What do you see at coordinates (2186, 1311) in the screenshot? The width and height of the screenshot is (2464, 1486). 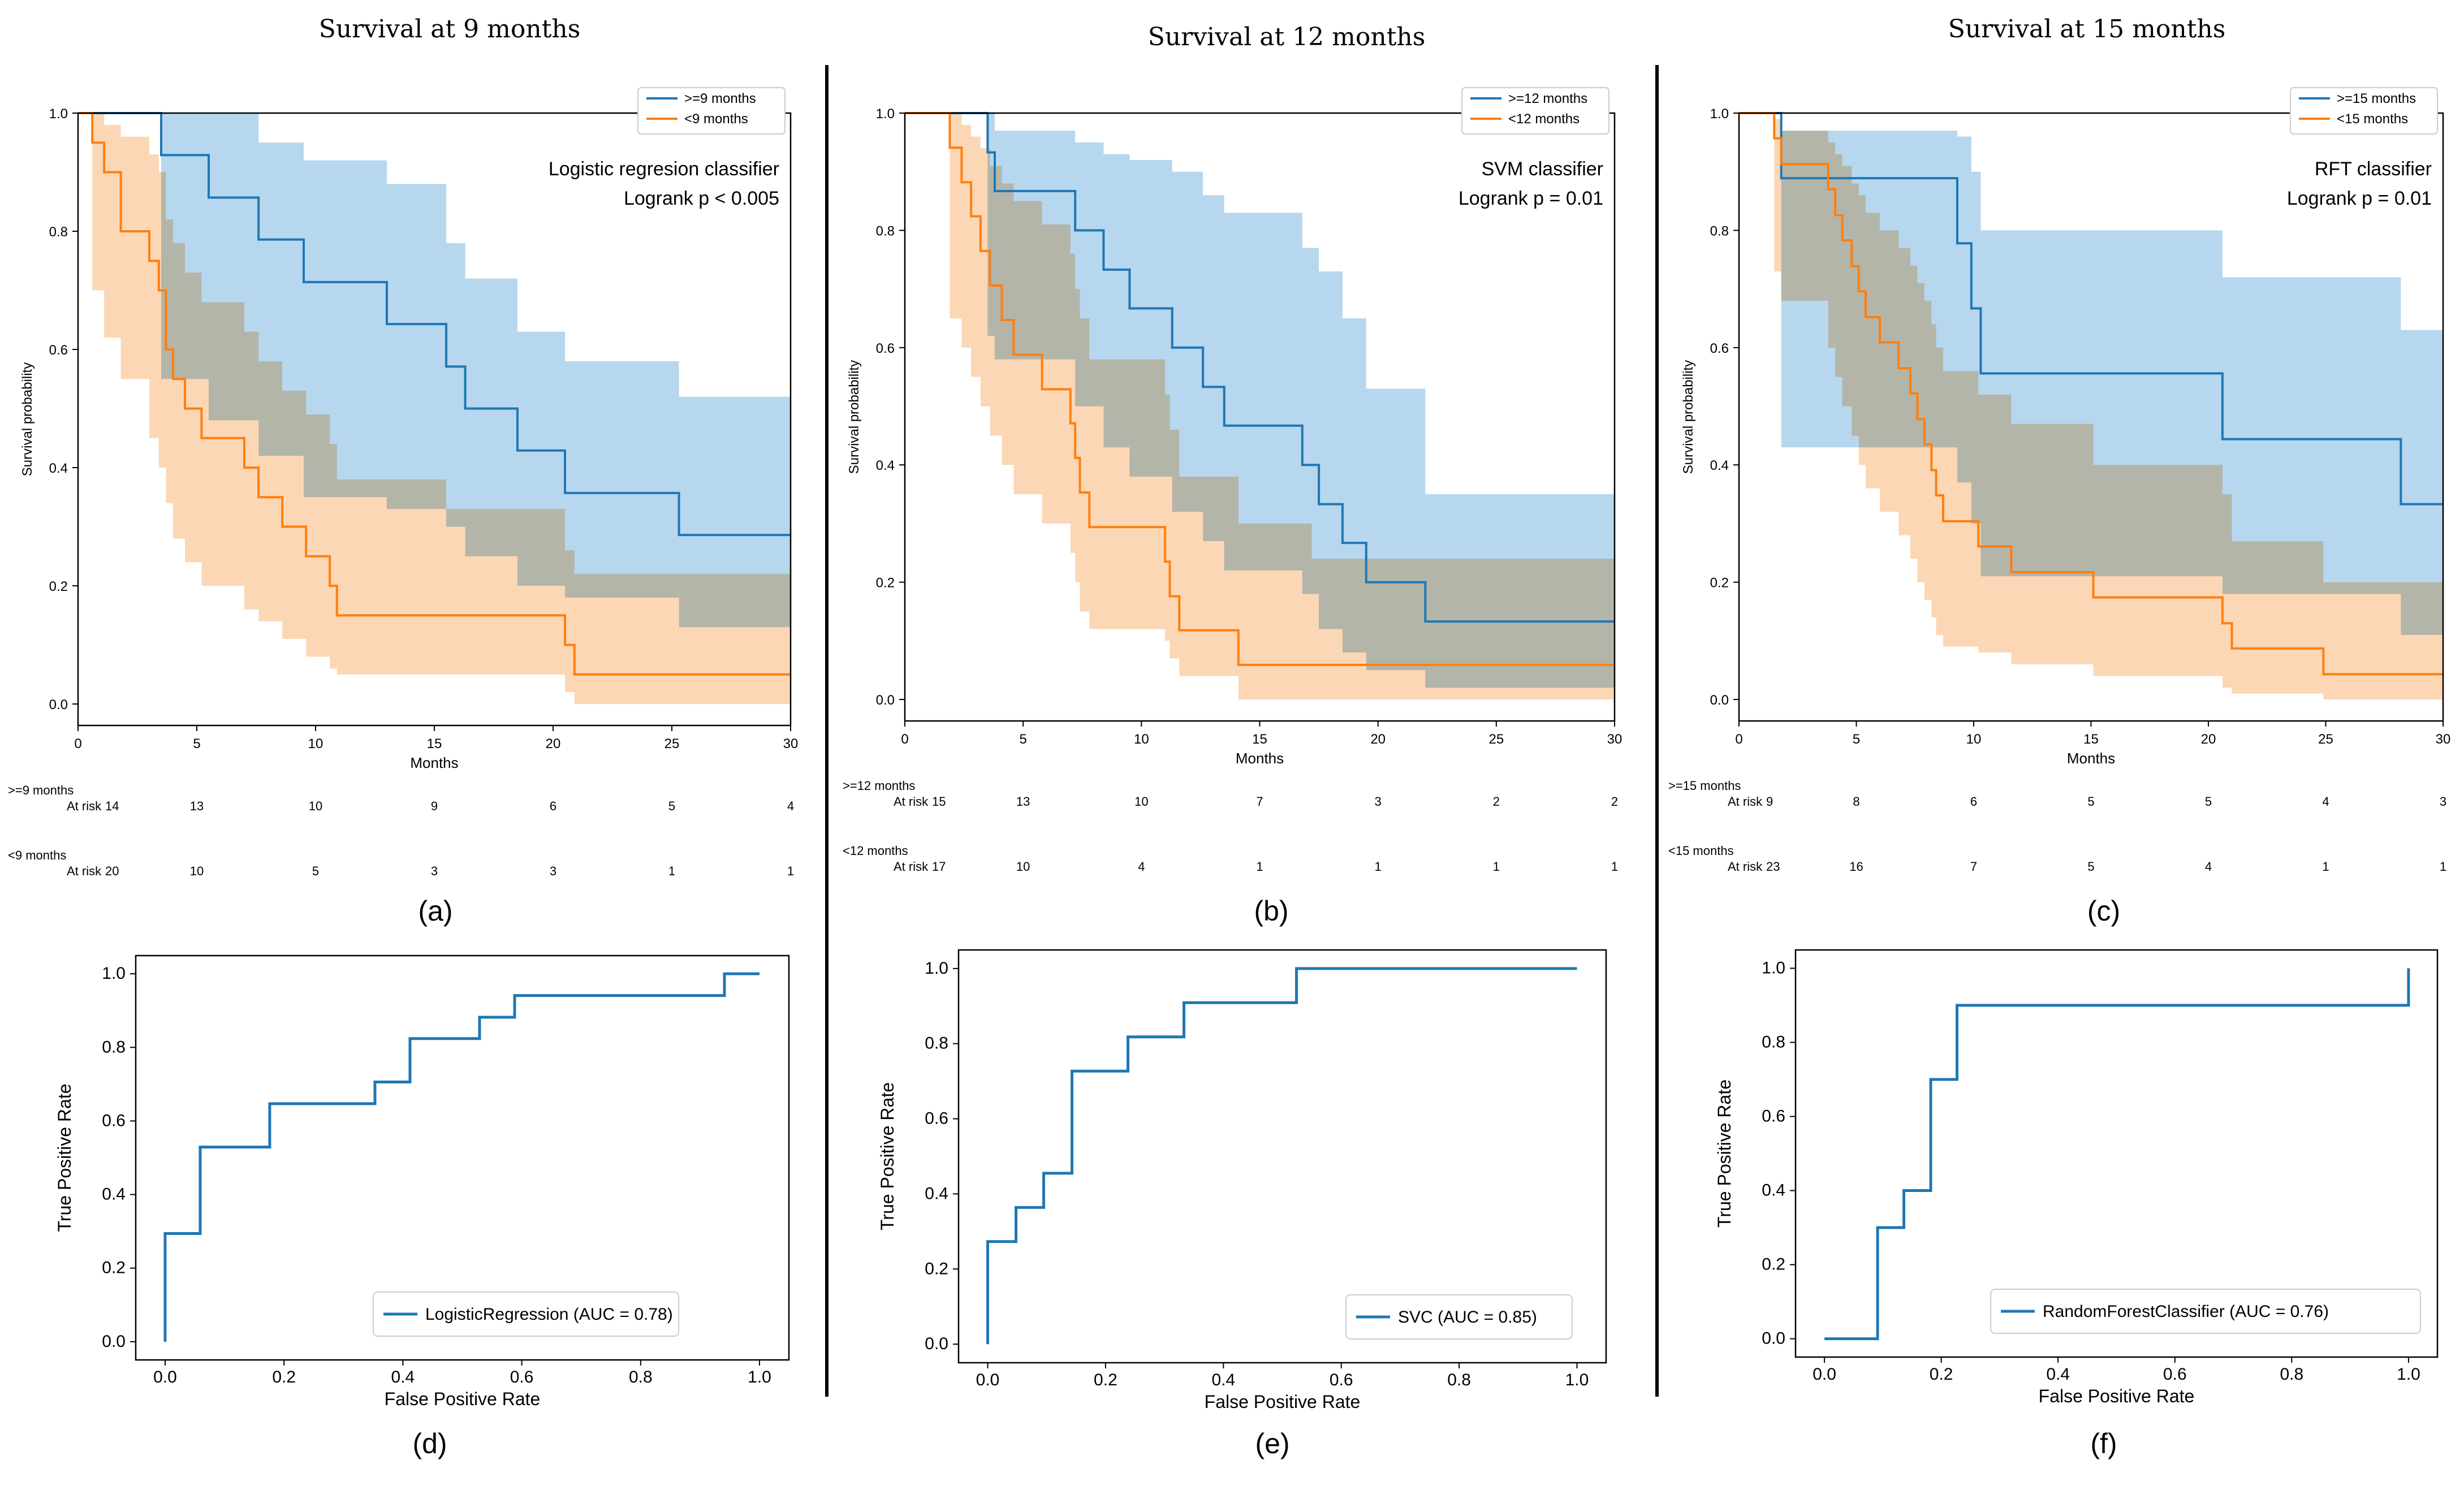 I see `legend-label: RandomForestClassifier (AUC = 0.76)` at bounding box center [2186, 1311].